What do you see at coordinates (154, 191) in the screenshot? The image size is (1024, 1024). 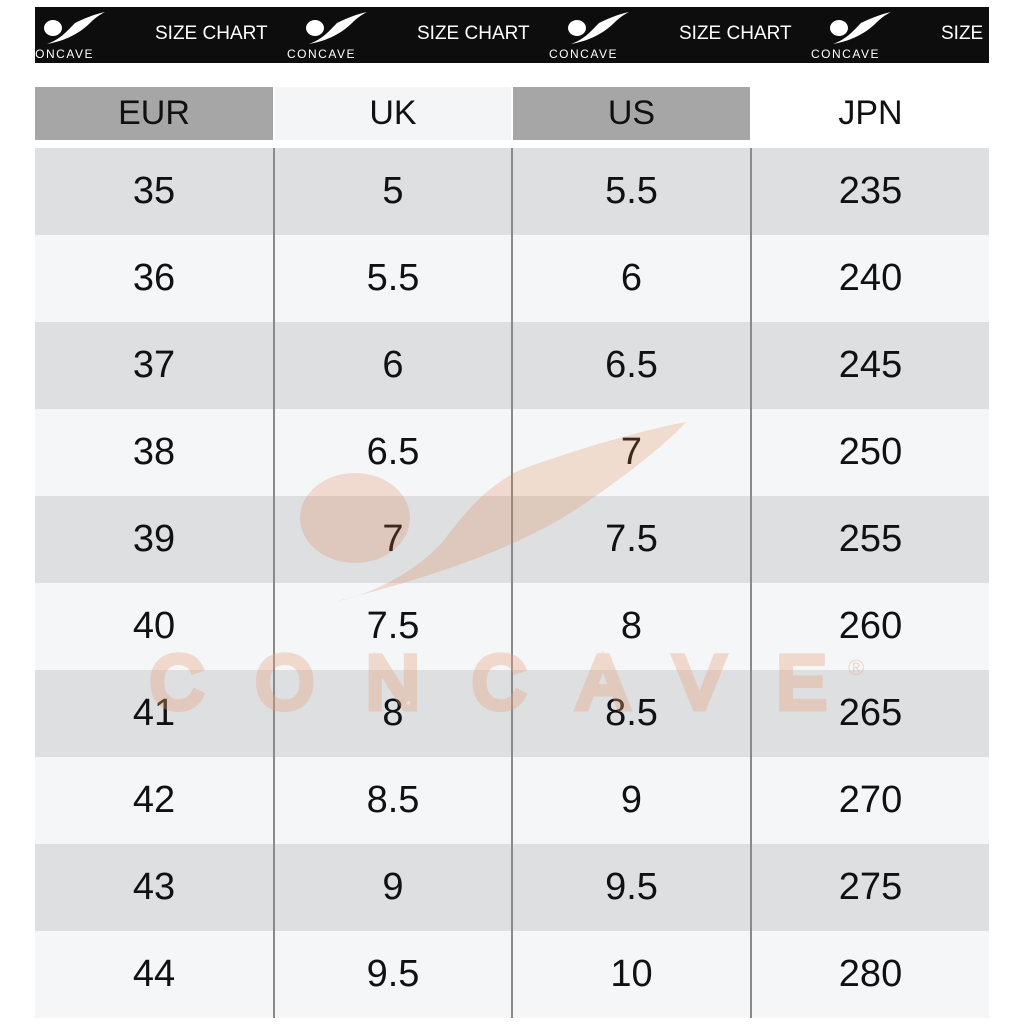 I see `cell-eur: 35` at bounding box center [154, 191].